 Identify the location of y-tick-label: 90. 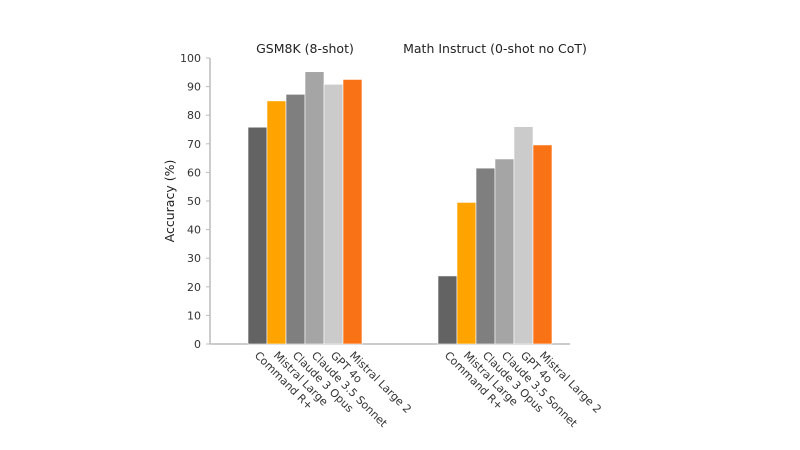
(194, 87).